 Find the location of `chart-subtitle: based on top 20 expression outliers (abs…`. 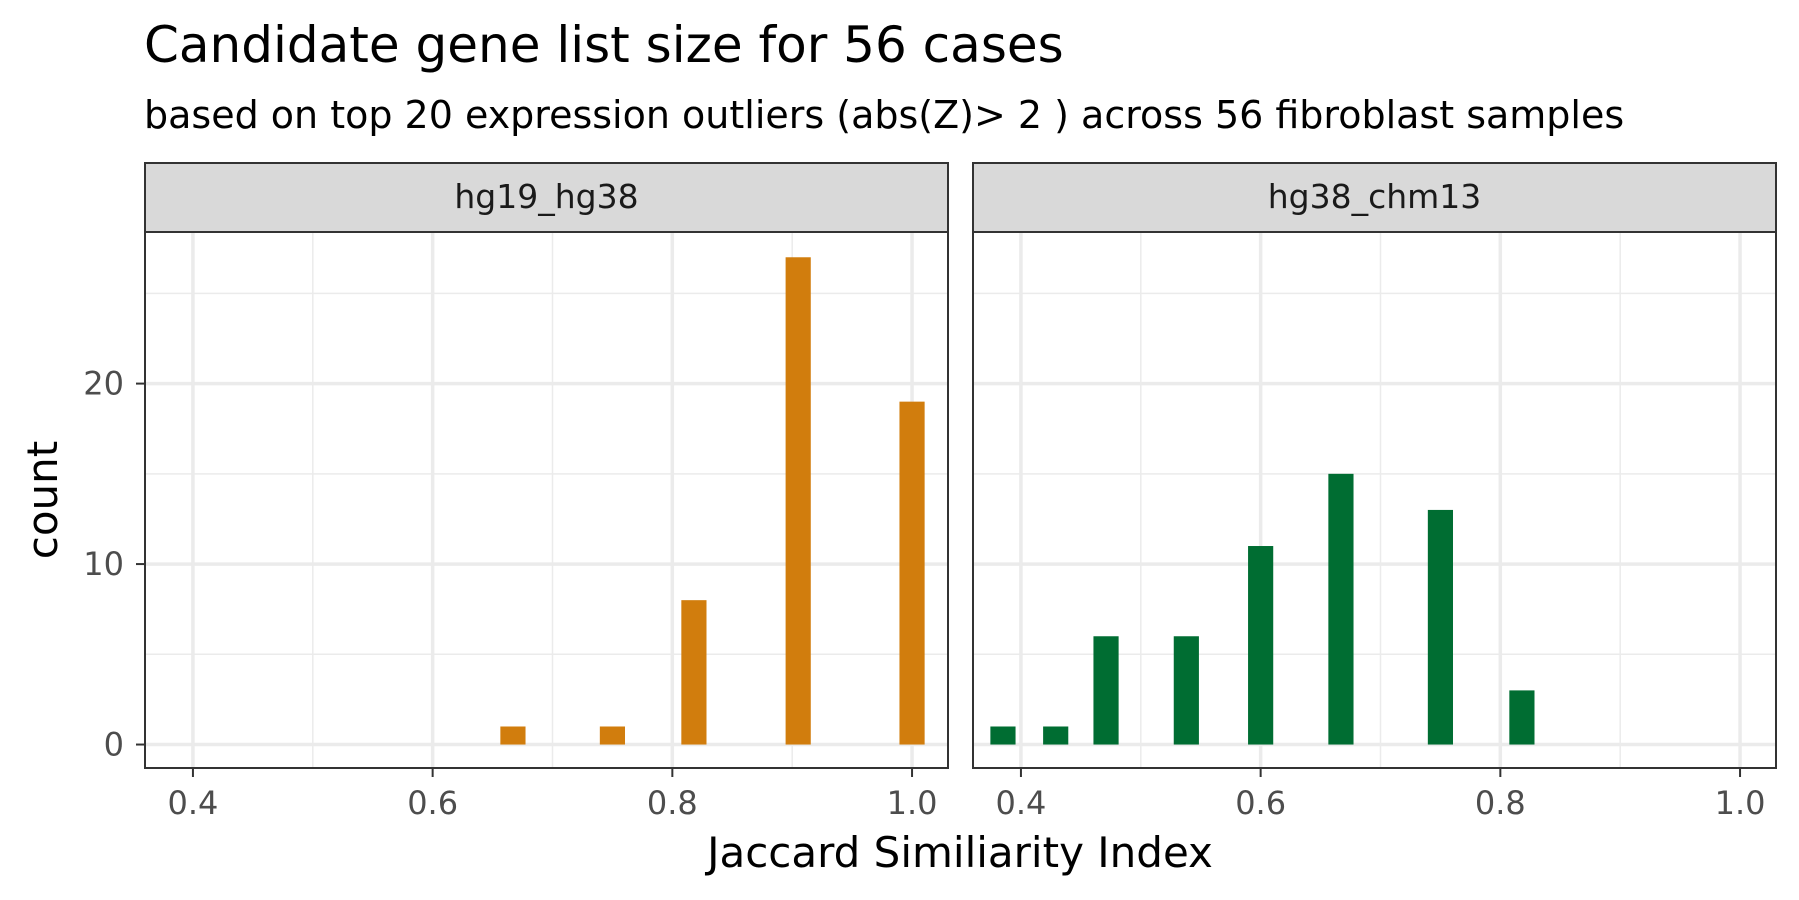

chart-subtitle: based on top 20 expression outliers (abs… is located at coordinates (884, 115).